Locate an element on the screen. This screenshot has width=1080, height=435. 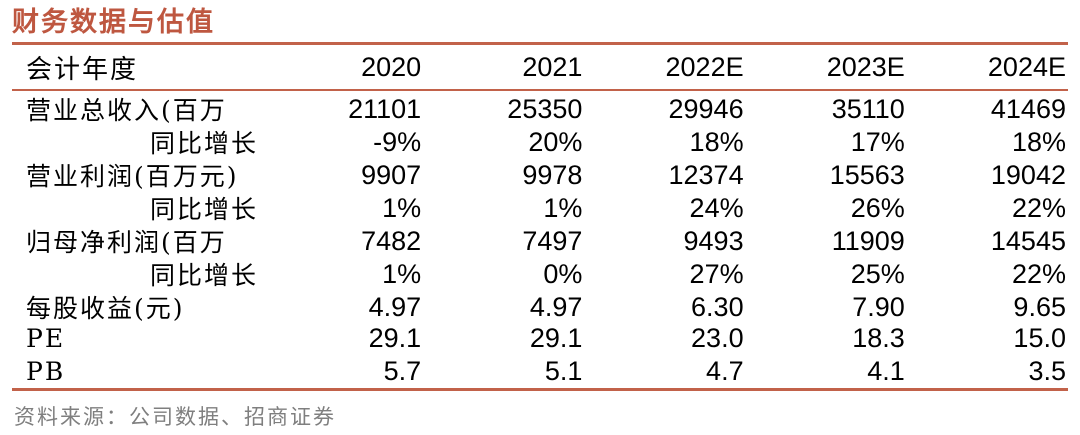
value-cell: 11909 is located at coordinates (868, 240).